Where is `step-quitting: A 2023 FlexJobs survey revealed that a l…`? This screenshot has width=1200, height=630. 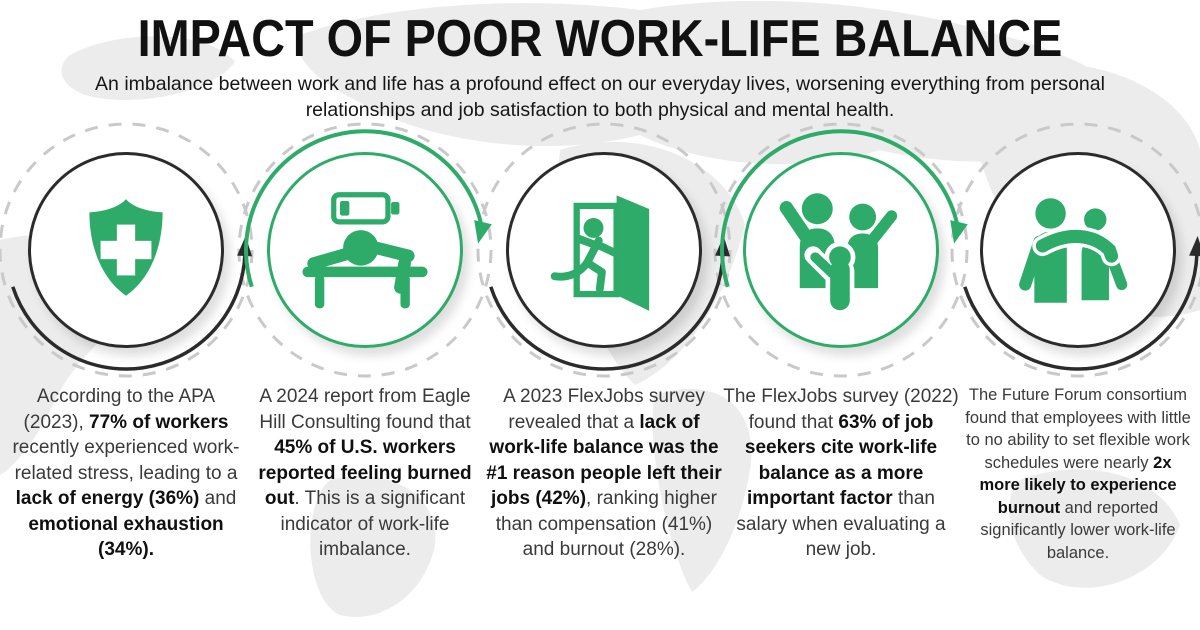 step-quitting: A 2023 FlexJobs survey revealed that a l… is located at coordinates (604, 357).